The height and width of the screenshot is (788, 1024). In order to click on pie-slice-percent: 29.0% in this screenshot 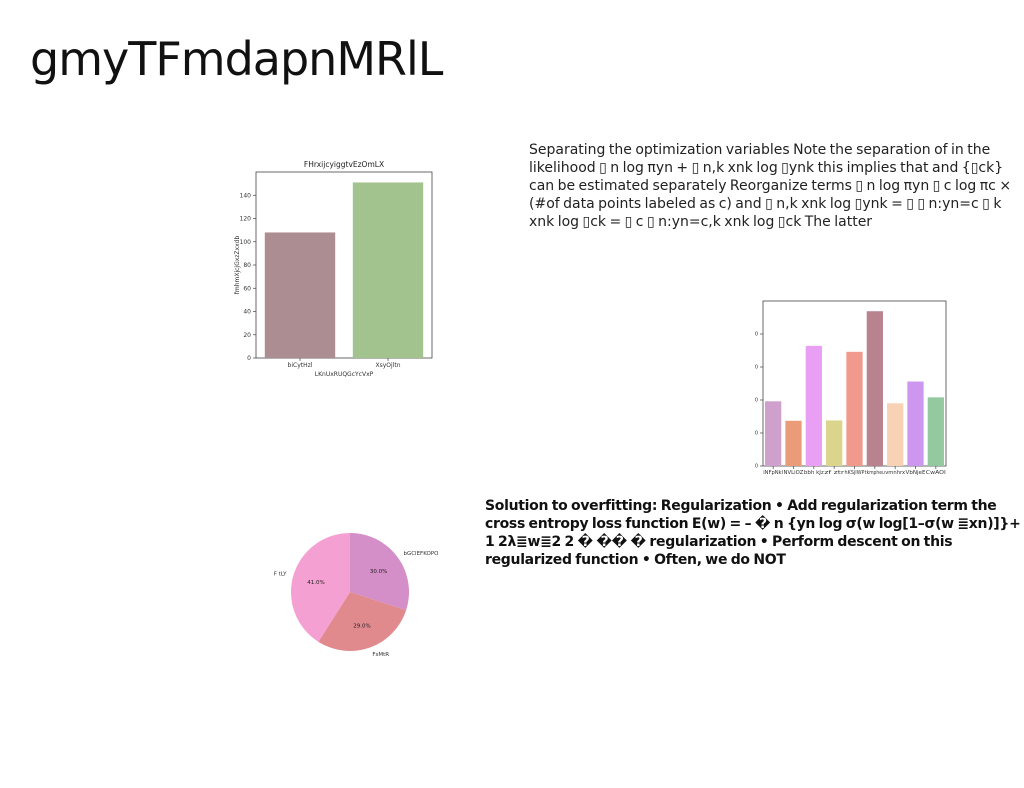, I will do `click(361, 626)`.